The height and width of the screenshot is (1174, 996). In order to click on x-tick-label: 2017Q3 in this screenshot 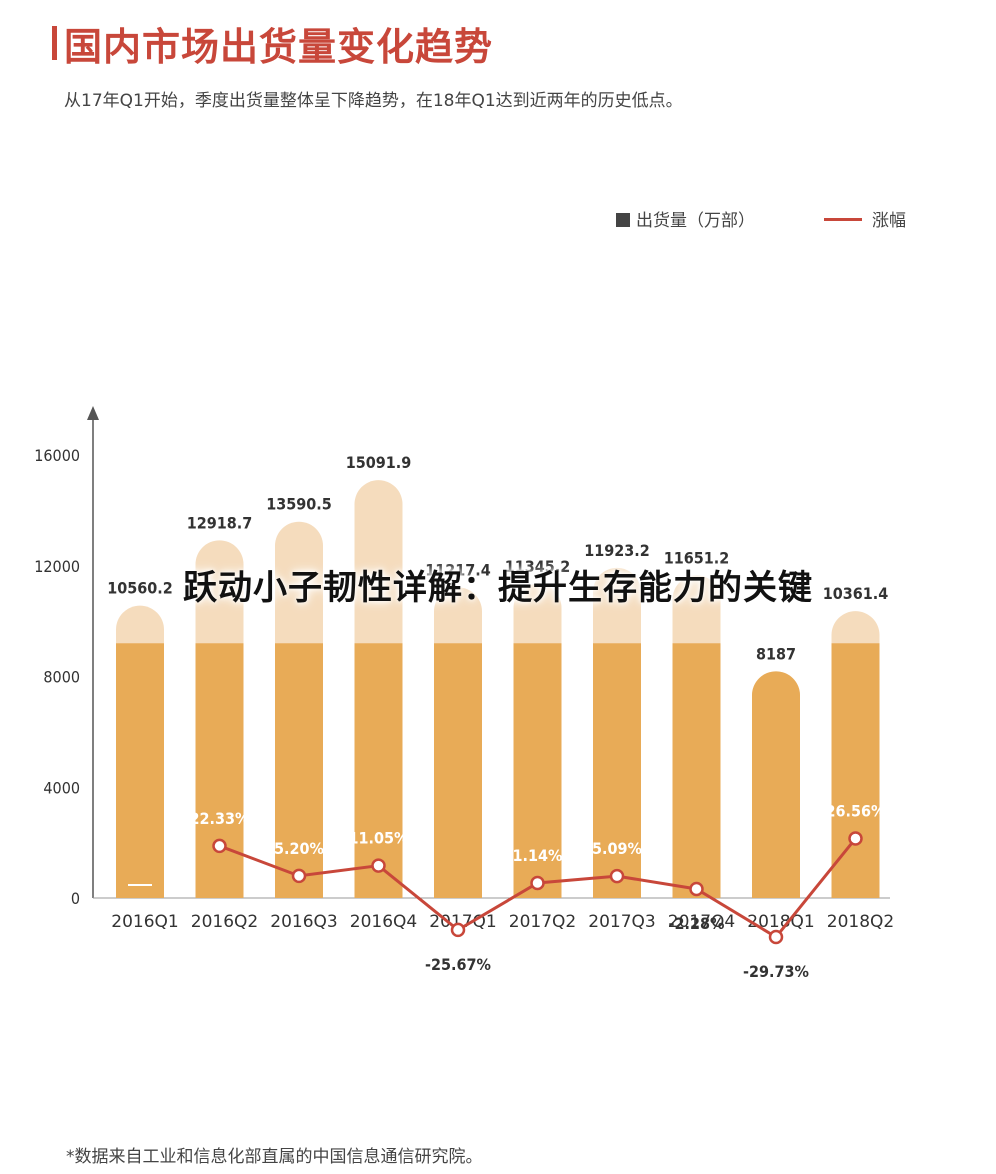, I will do `click(621, 922)`.